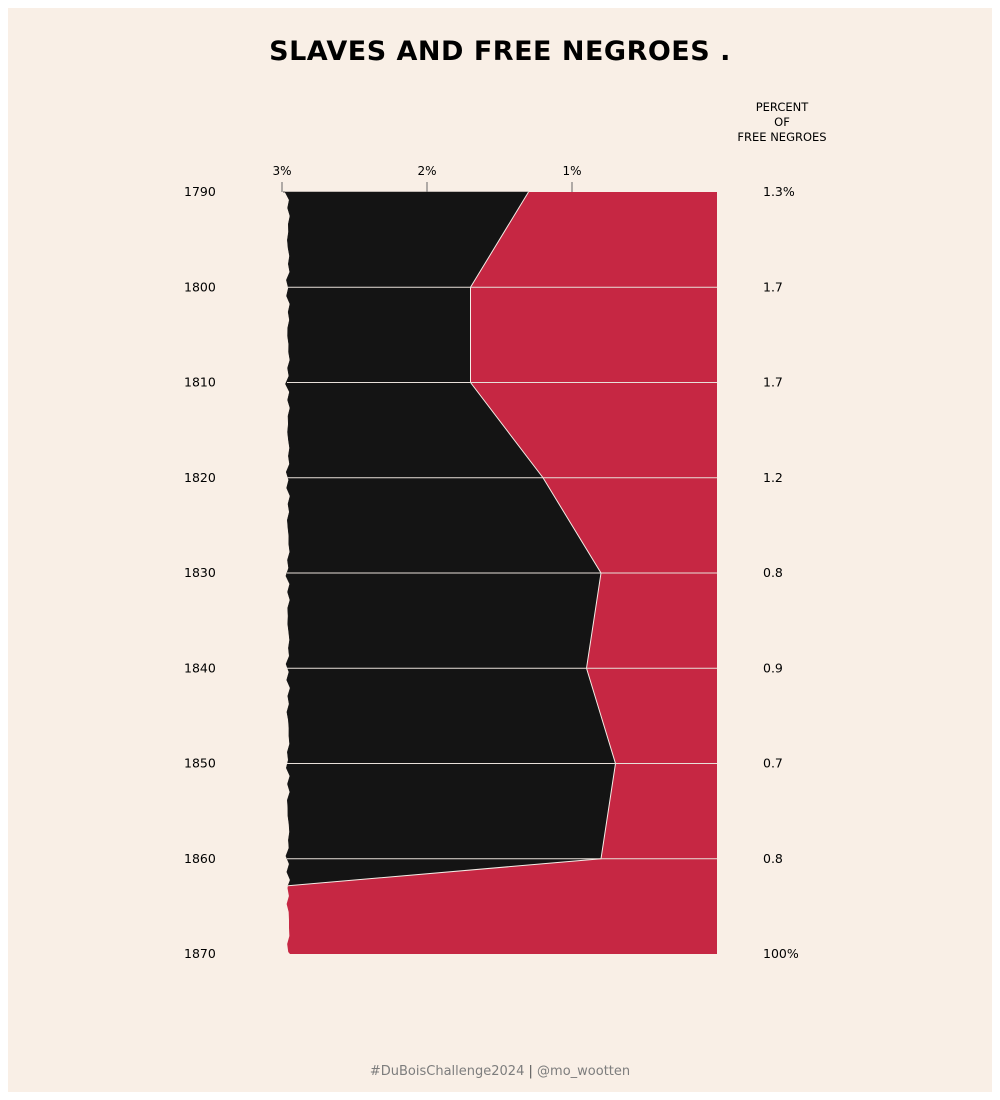 Image resolution: width=1000 pixels, height=1100 pixels. Describe the element at coordinates (200, 953) in the screenshot. I see `year-label: 1870` at that location.